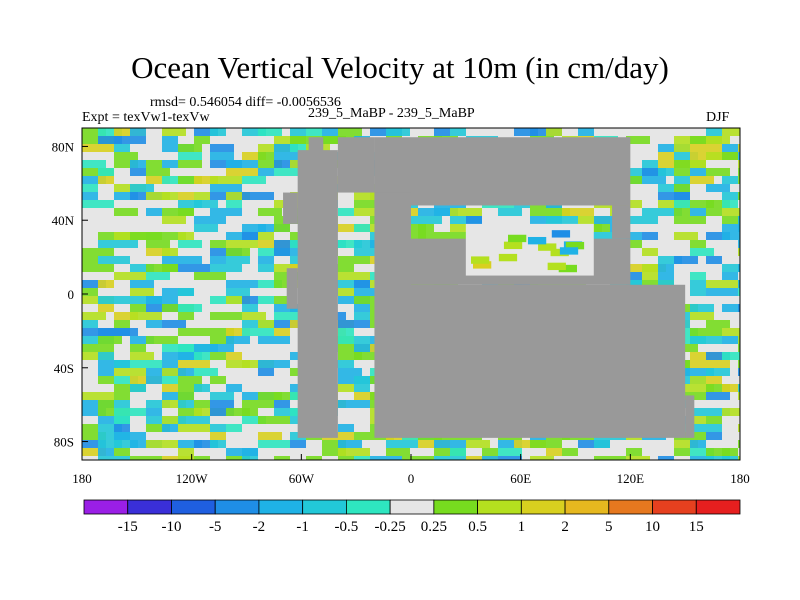 Image resolution: width=800 pixels, height=600 pixels. I want to click on land-block, so click(392, 315).